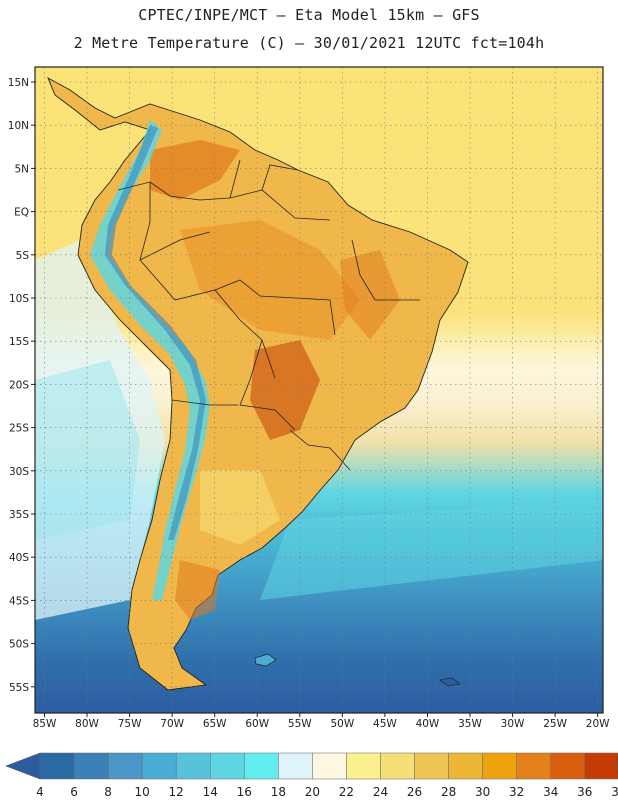  I want to click on lon-label: 50W, so click(342, 724).